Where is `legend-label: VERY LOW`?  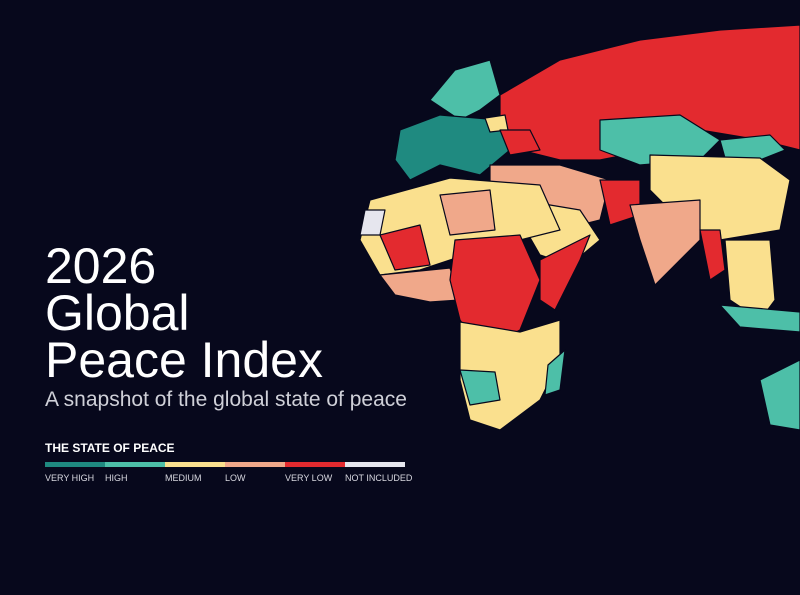
legend-label: VERY LOW is located at coordinates (309, 478).